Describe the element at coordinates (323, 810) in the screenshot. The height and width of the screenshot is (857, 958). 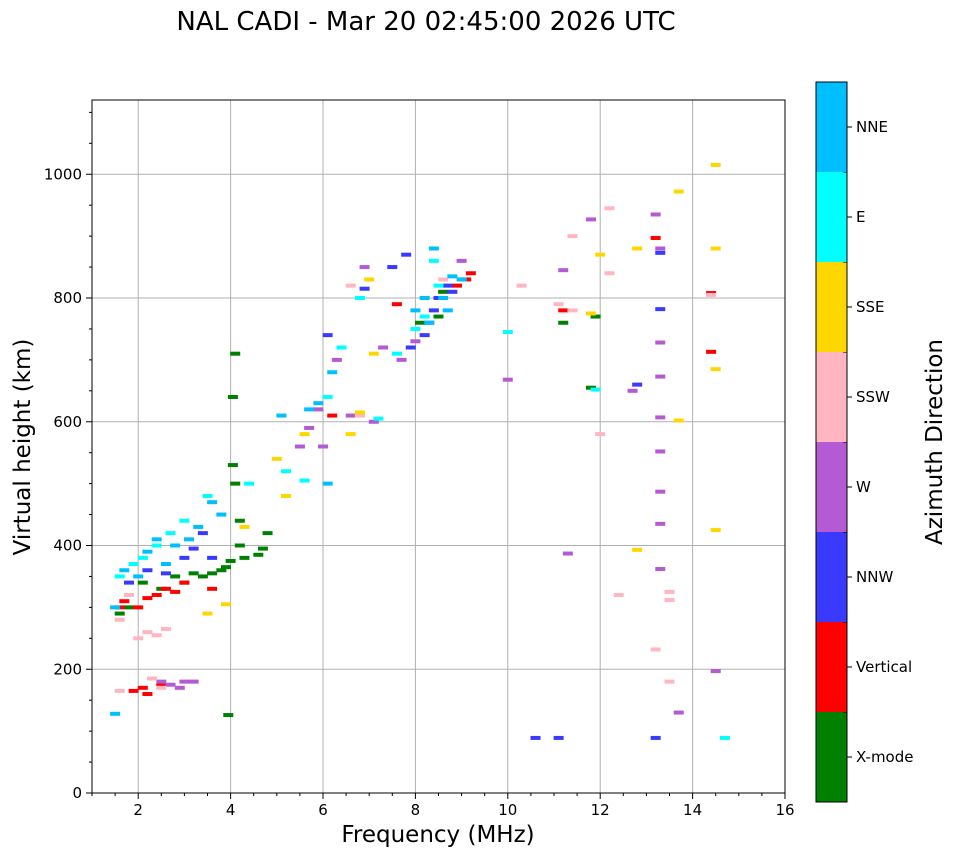
I see `x-tick-label: 6` at that location.